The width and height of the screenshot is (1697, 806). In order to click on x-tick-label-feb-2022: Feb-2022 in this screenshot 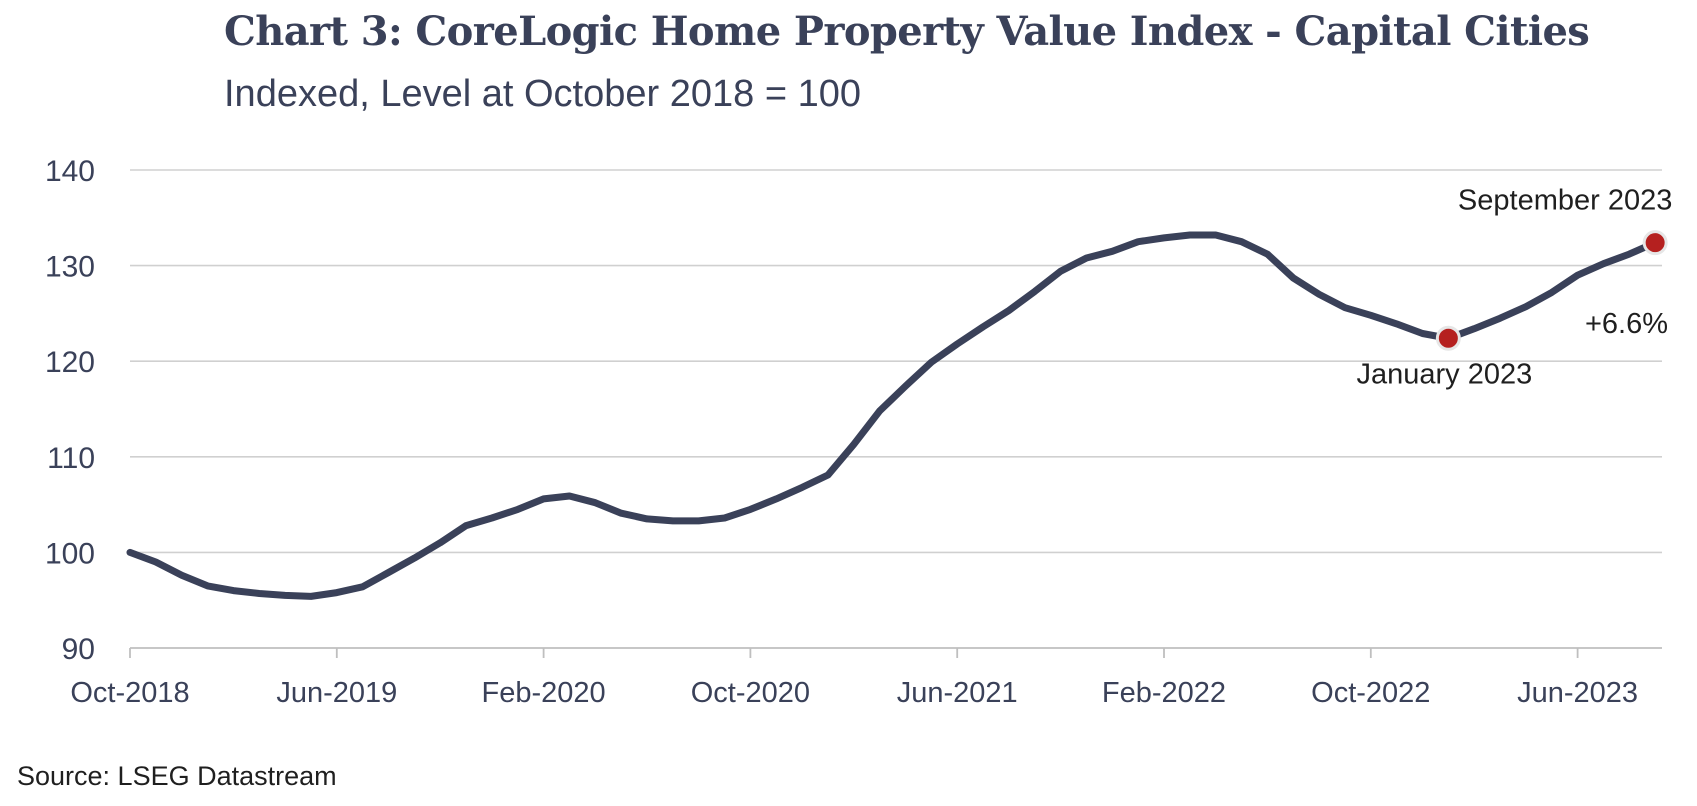, I will do `click(1164, 693)`.